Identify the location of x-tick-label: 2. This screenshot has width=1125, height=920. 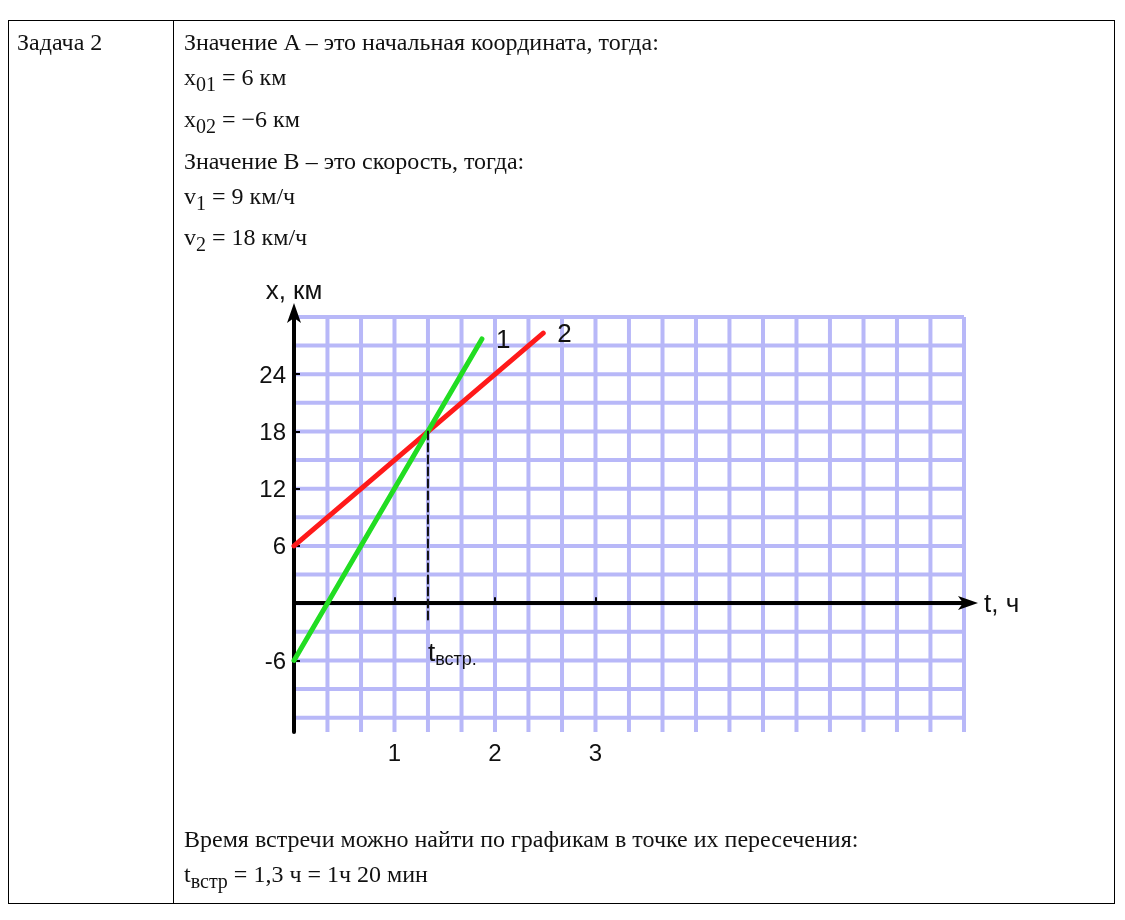
(495, 752).